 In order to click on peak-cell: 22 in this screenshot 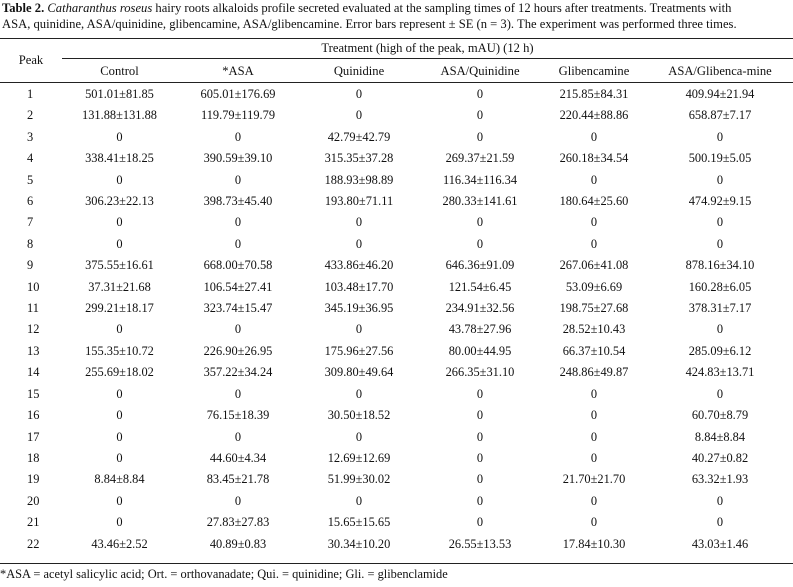, I will do `click(33, 543)`.